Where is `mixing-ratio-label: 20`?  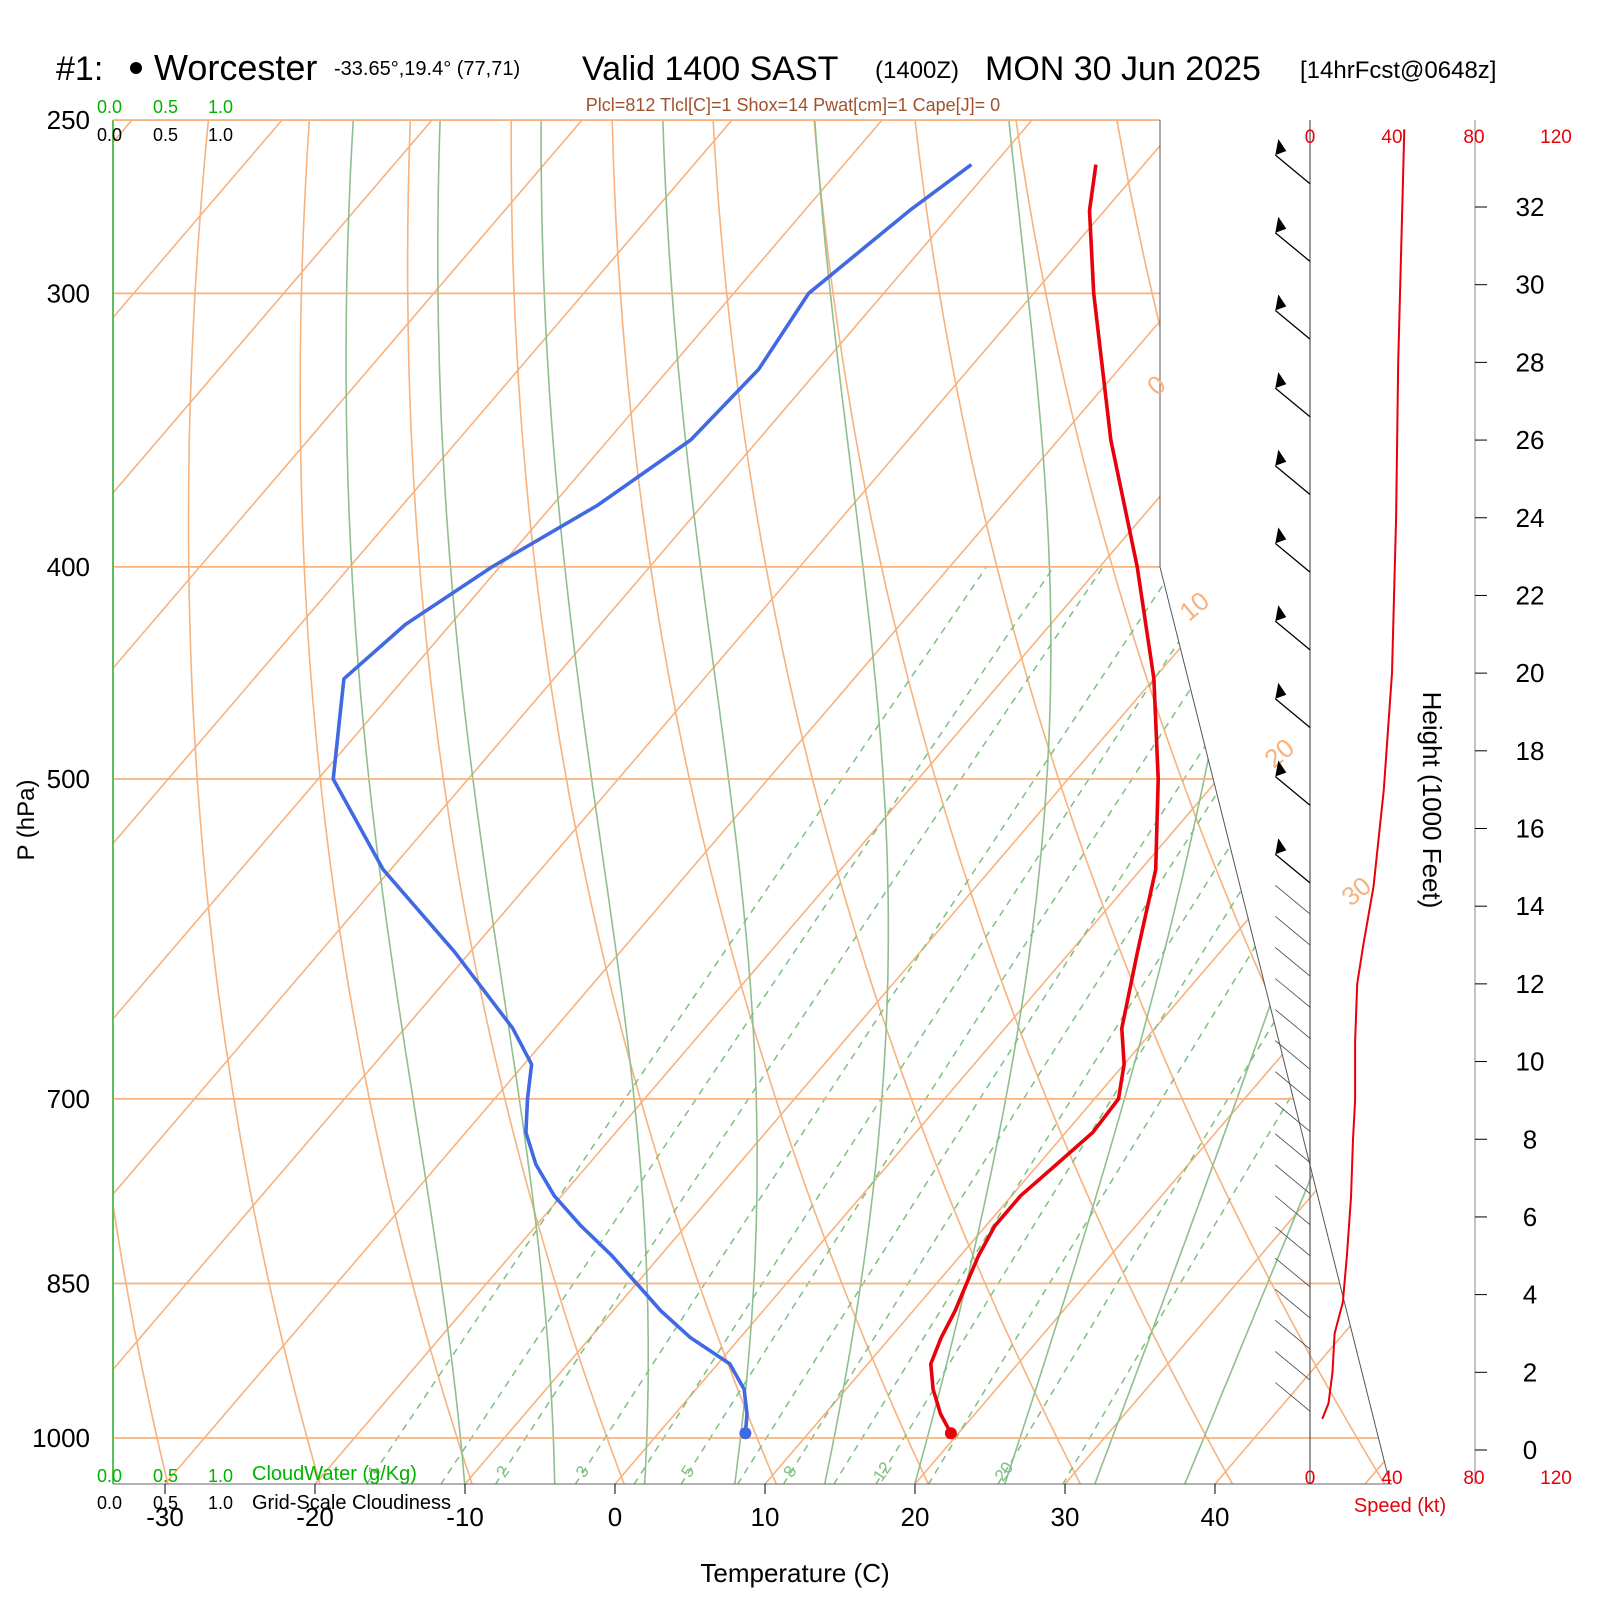
mixing-ratio-label: 20 is located at coordinates (1004, 1471).